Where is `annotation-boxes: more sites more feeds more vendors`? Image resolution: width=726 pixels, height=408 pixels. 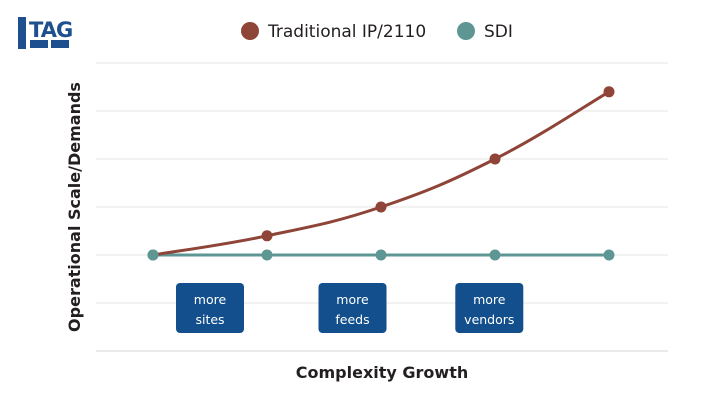 annotation-boxes: more sites more feeds more vendors is located at coordinates (350, 308).